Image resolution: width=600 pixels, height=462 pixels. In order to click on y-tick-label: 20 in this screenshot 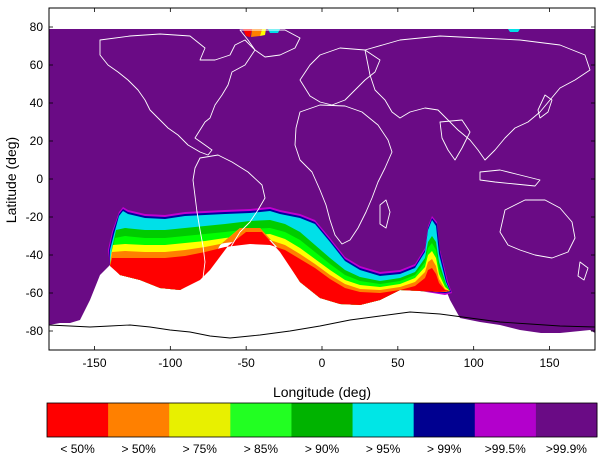, I will do `click(37, 141)`.